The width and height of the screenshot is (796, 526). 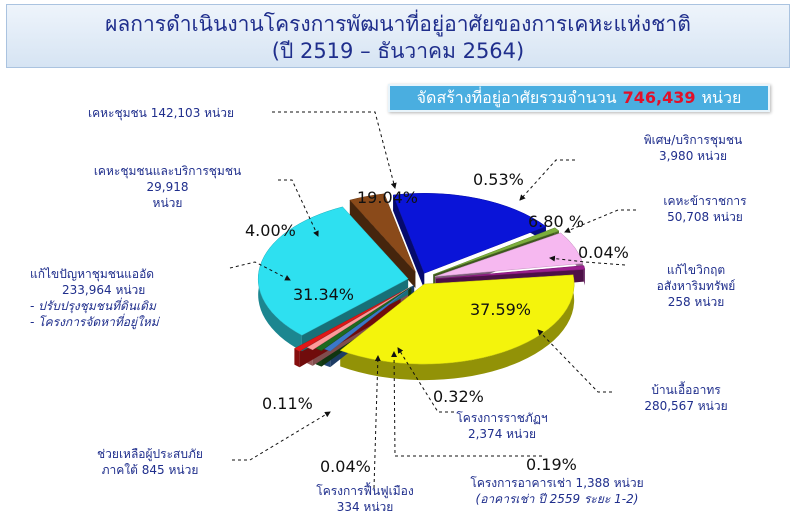 I want to click on label-kheha-chumchon-borikan: เคหะชุมชนและบริการชุมชน 29,918 หน่วย, so click(x=167, y=187).